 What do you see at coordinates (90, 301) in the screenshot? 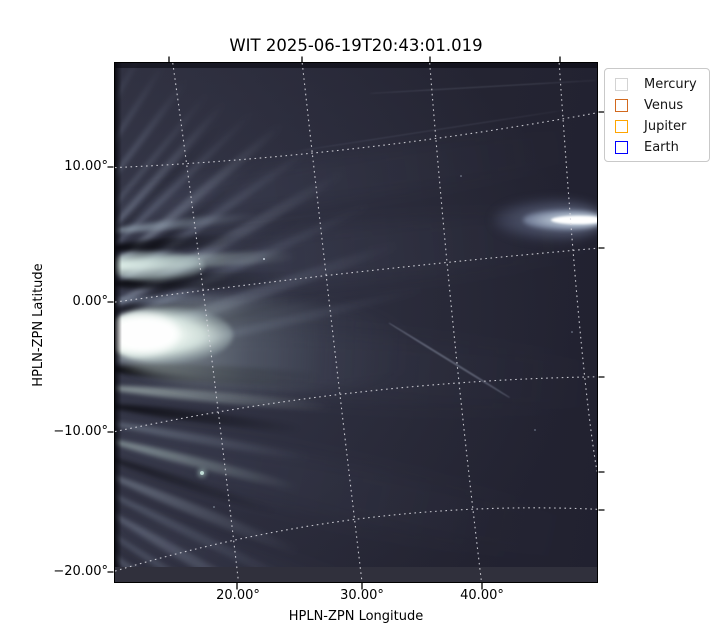
I see `y-tick-label: 0.00°` at bounding box center [90, 301].